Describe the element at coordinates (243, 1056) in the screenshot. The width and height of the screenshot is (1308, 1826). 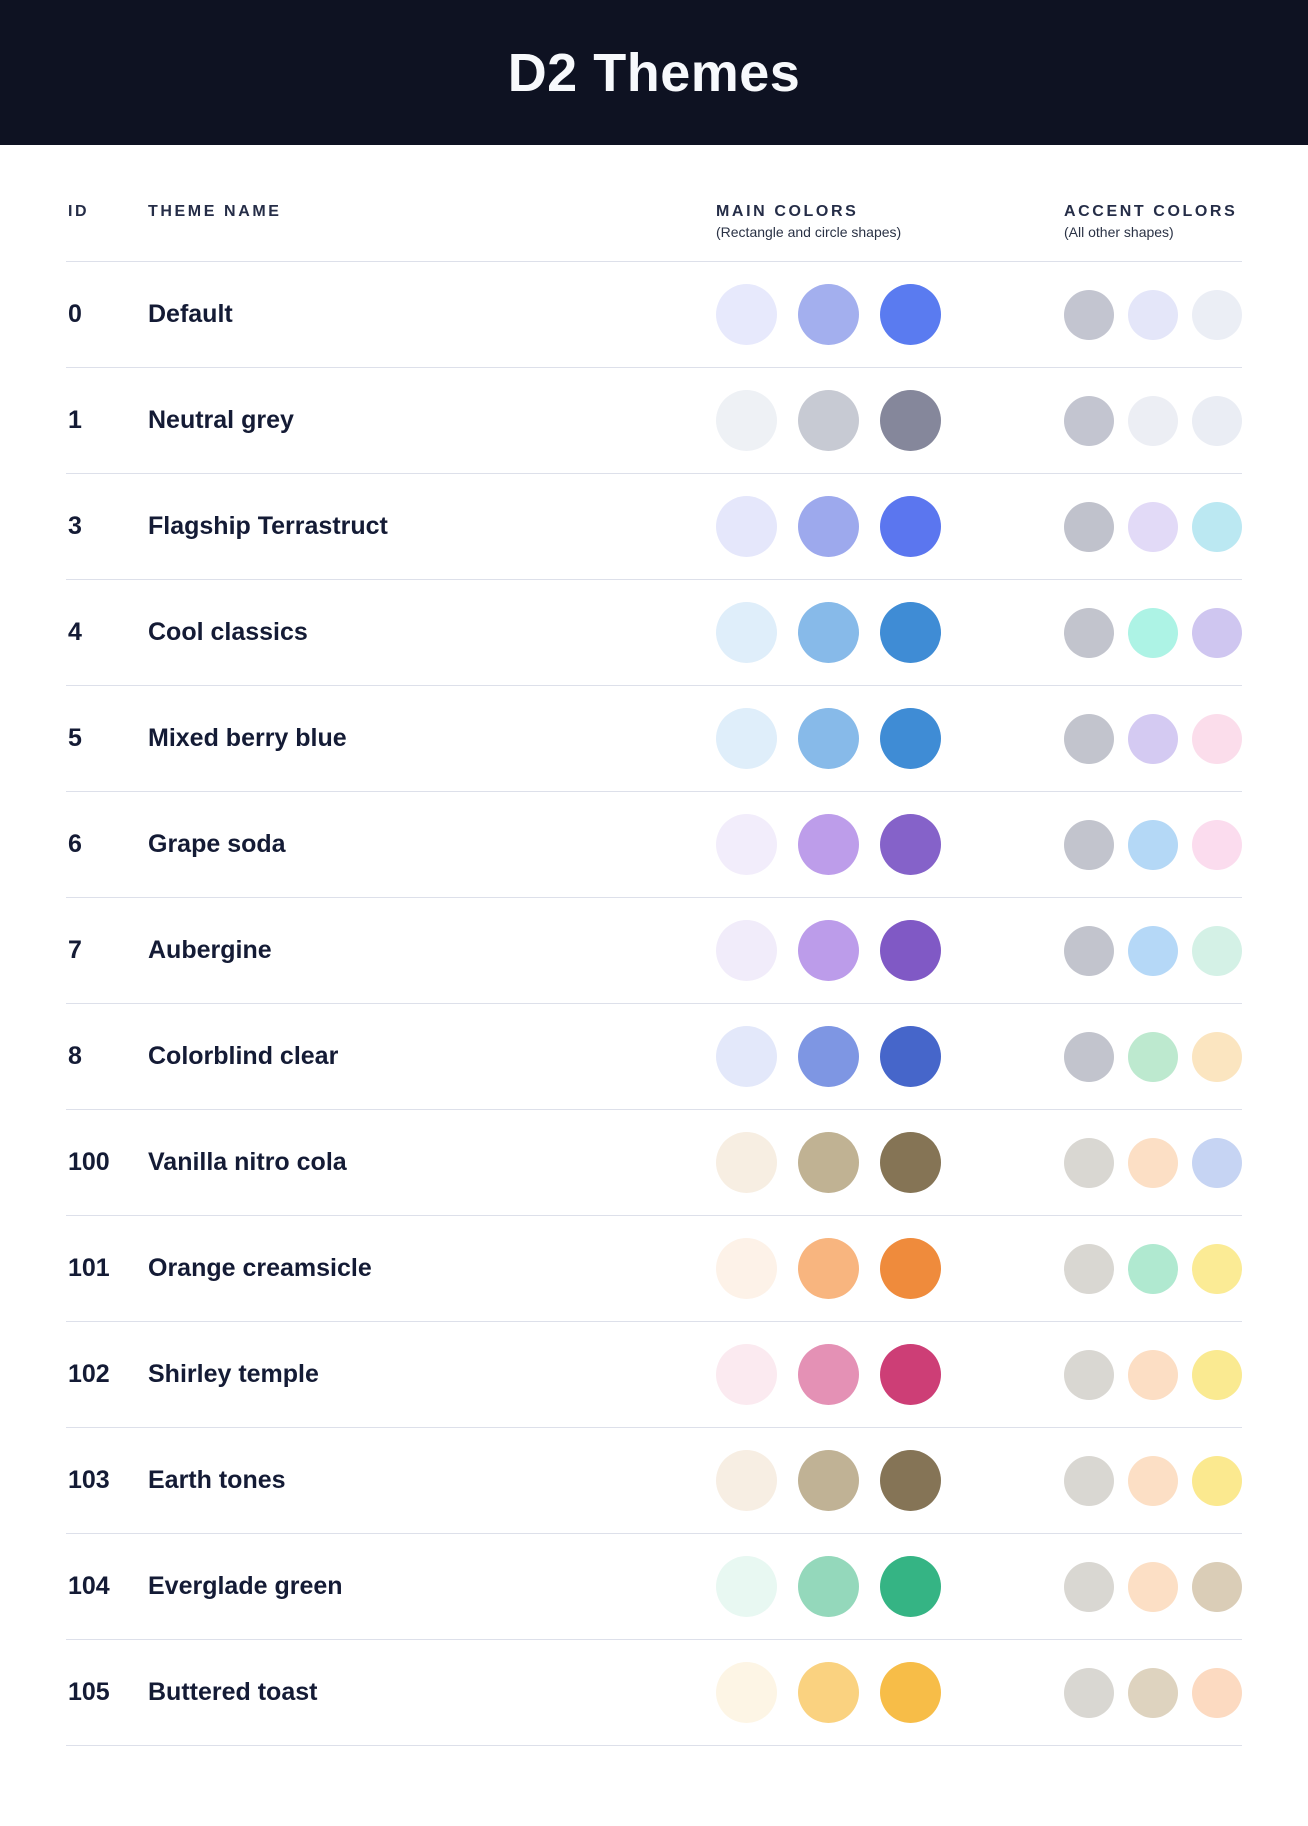
I see `theme-name: Colorblind clear` at that location.